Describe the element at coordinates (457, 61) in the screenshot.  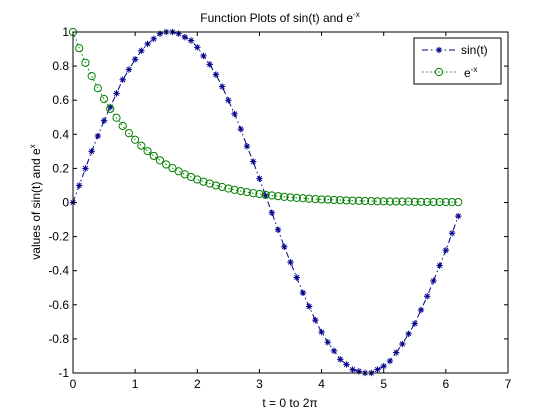
I see `legend: sin(t) e-x` at that location.